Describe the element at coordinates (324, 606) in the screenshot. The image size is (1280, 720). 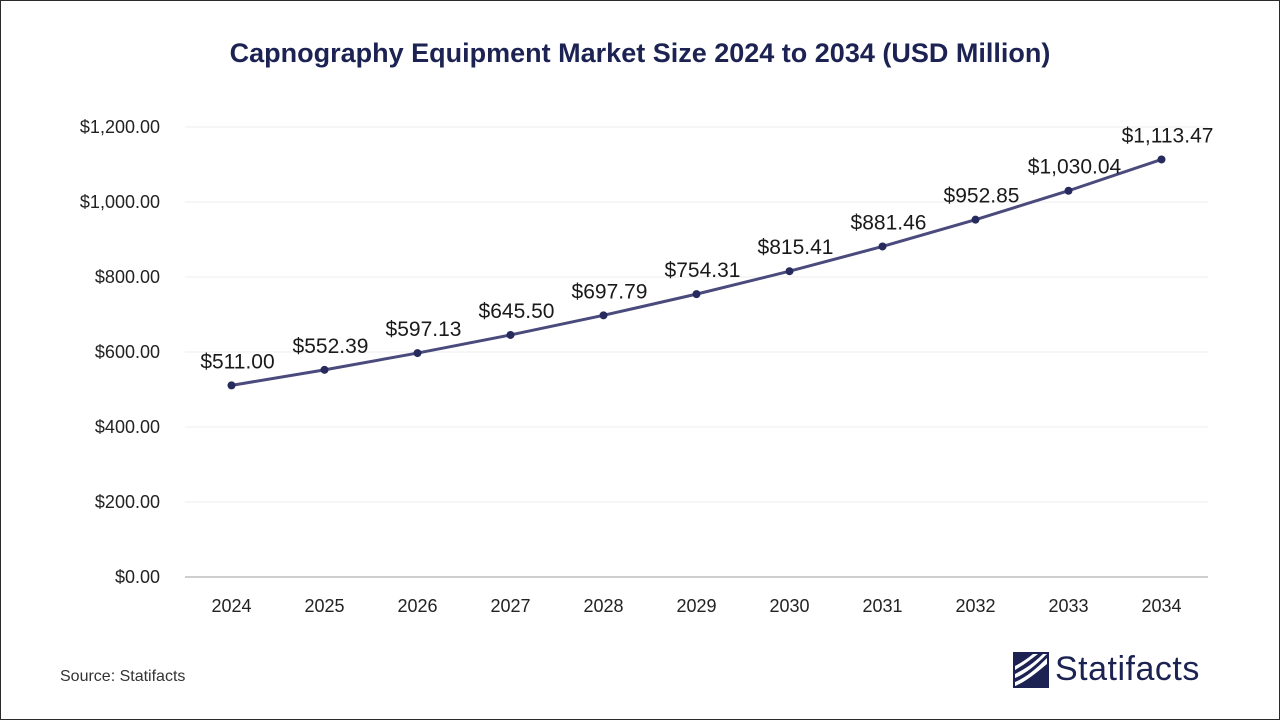
I see `x-tick-label: 2025` at that location.